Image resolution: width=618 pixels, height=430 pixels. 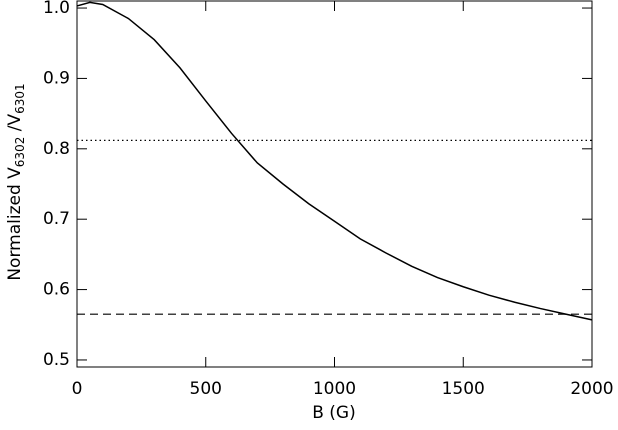 I want to click on y-label-part: /V, so click(x=15, y=125).